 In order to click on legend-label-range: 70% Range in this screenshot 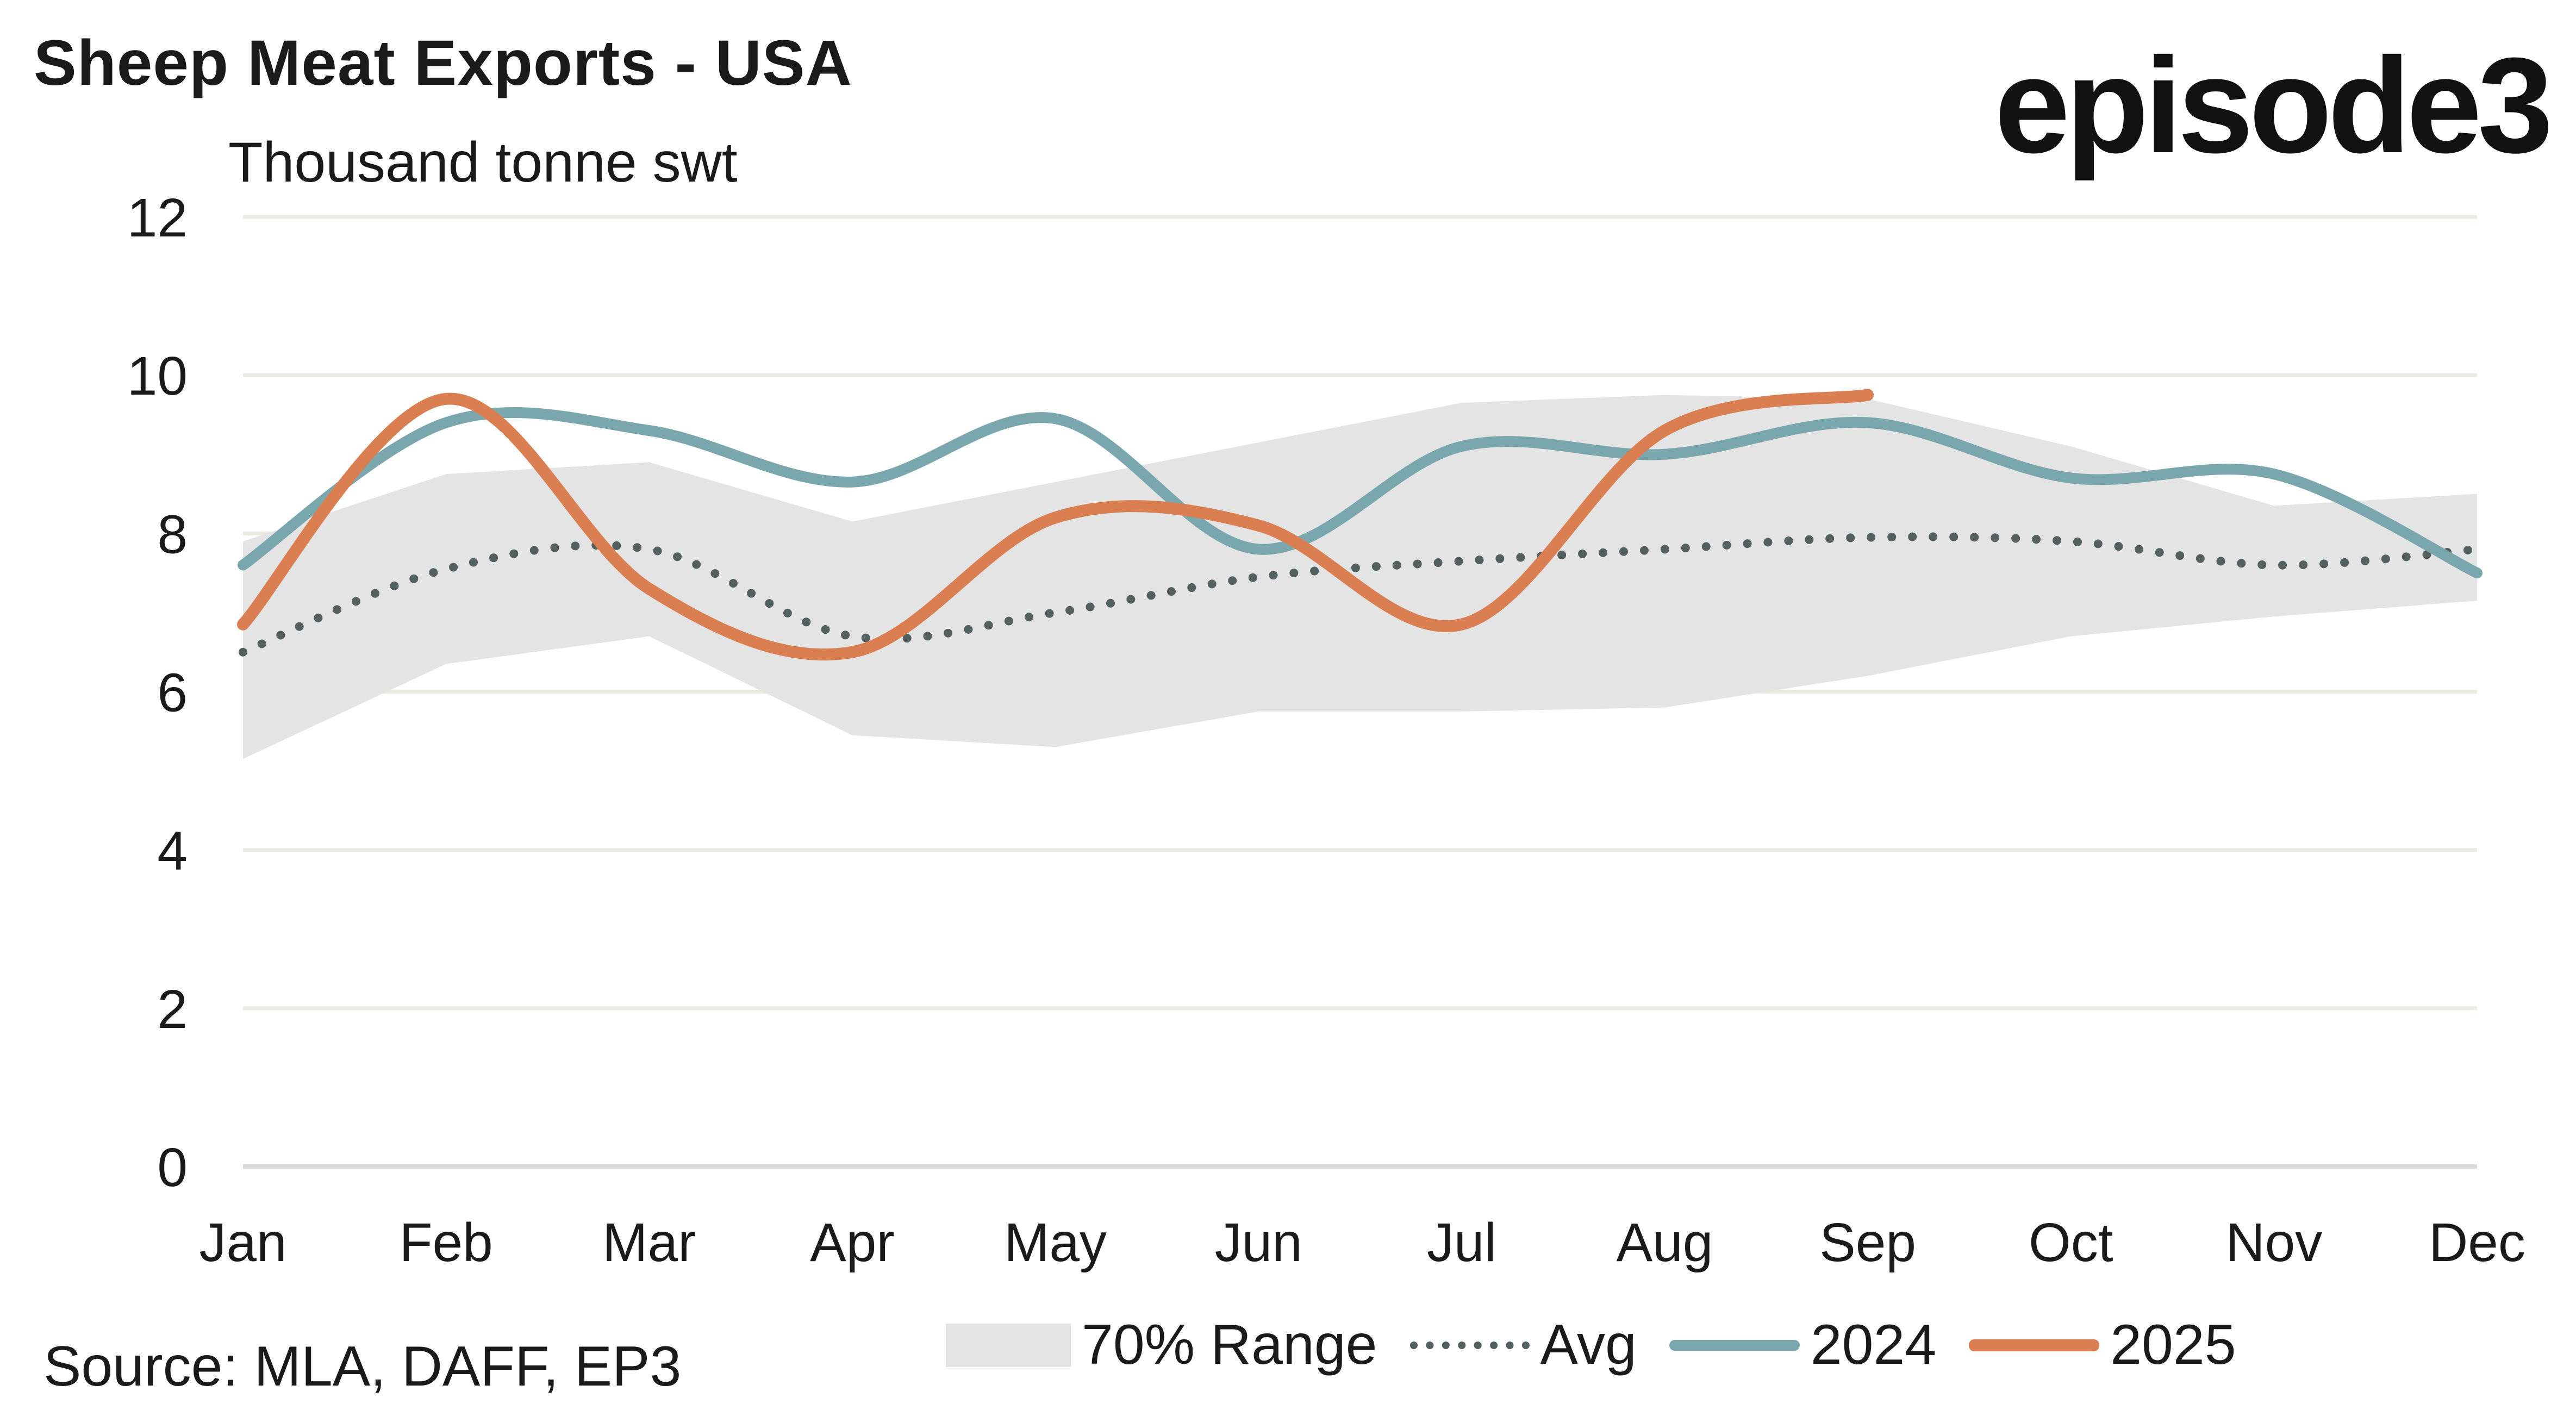, I will do `click(1229, 1345)`.